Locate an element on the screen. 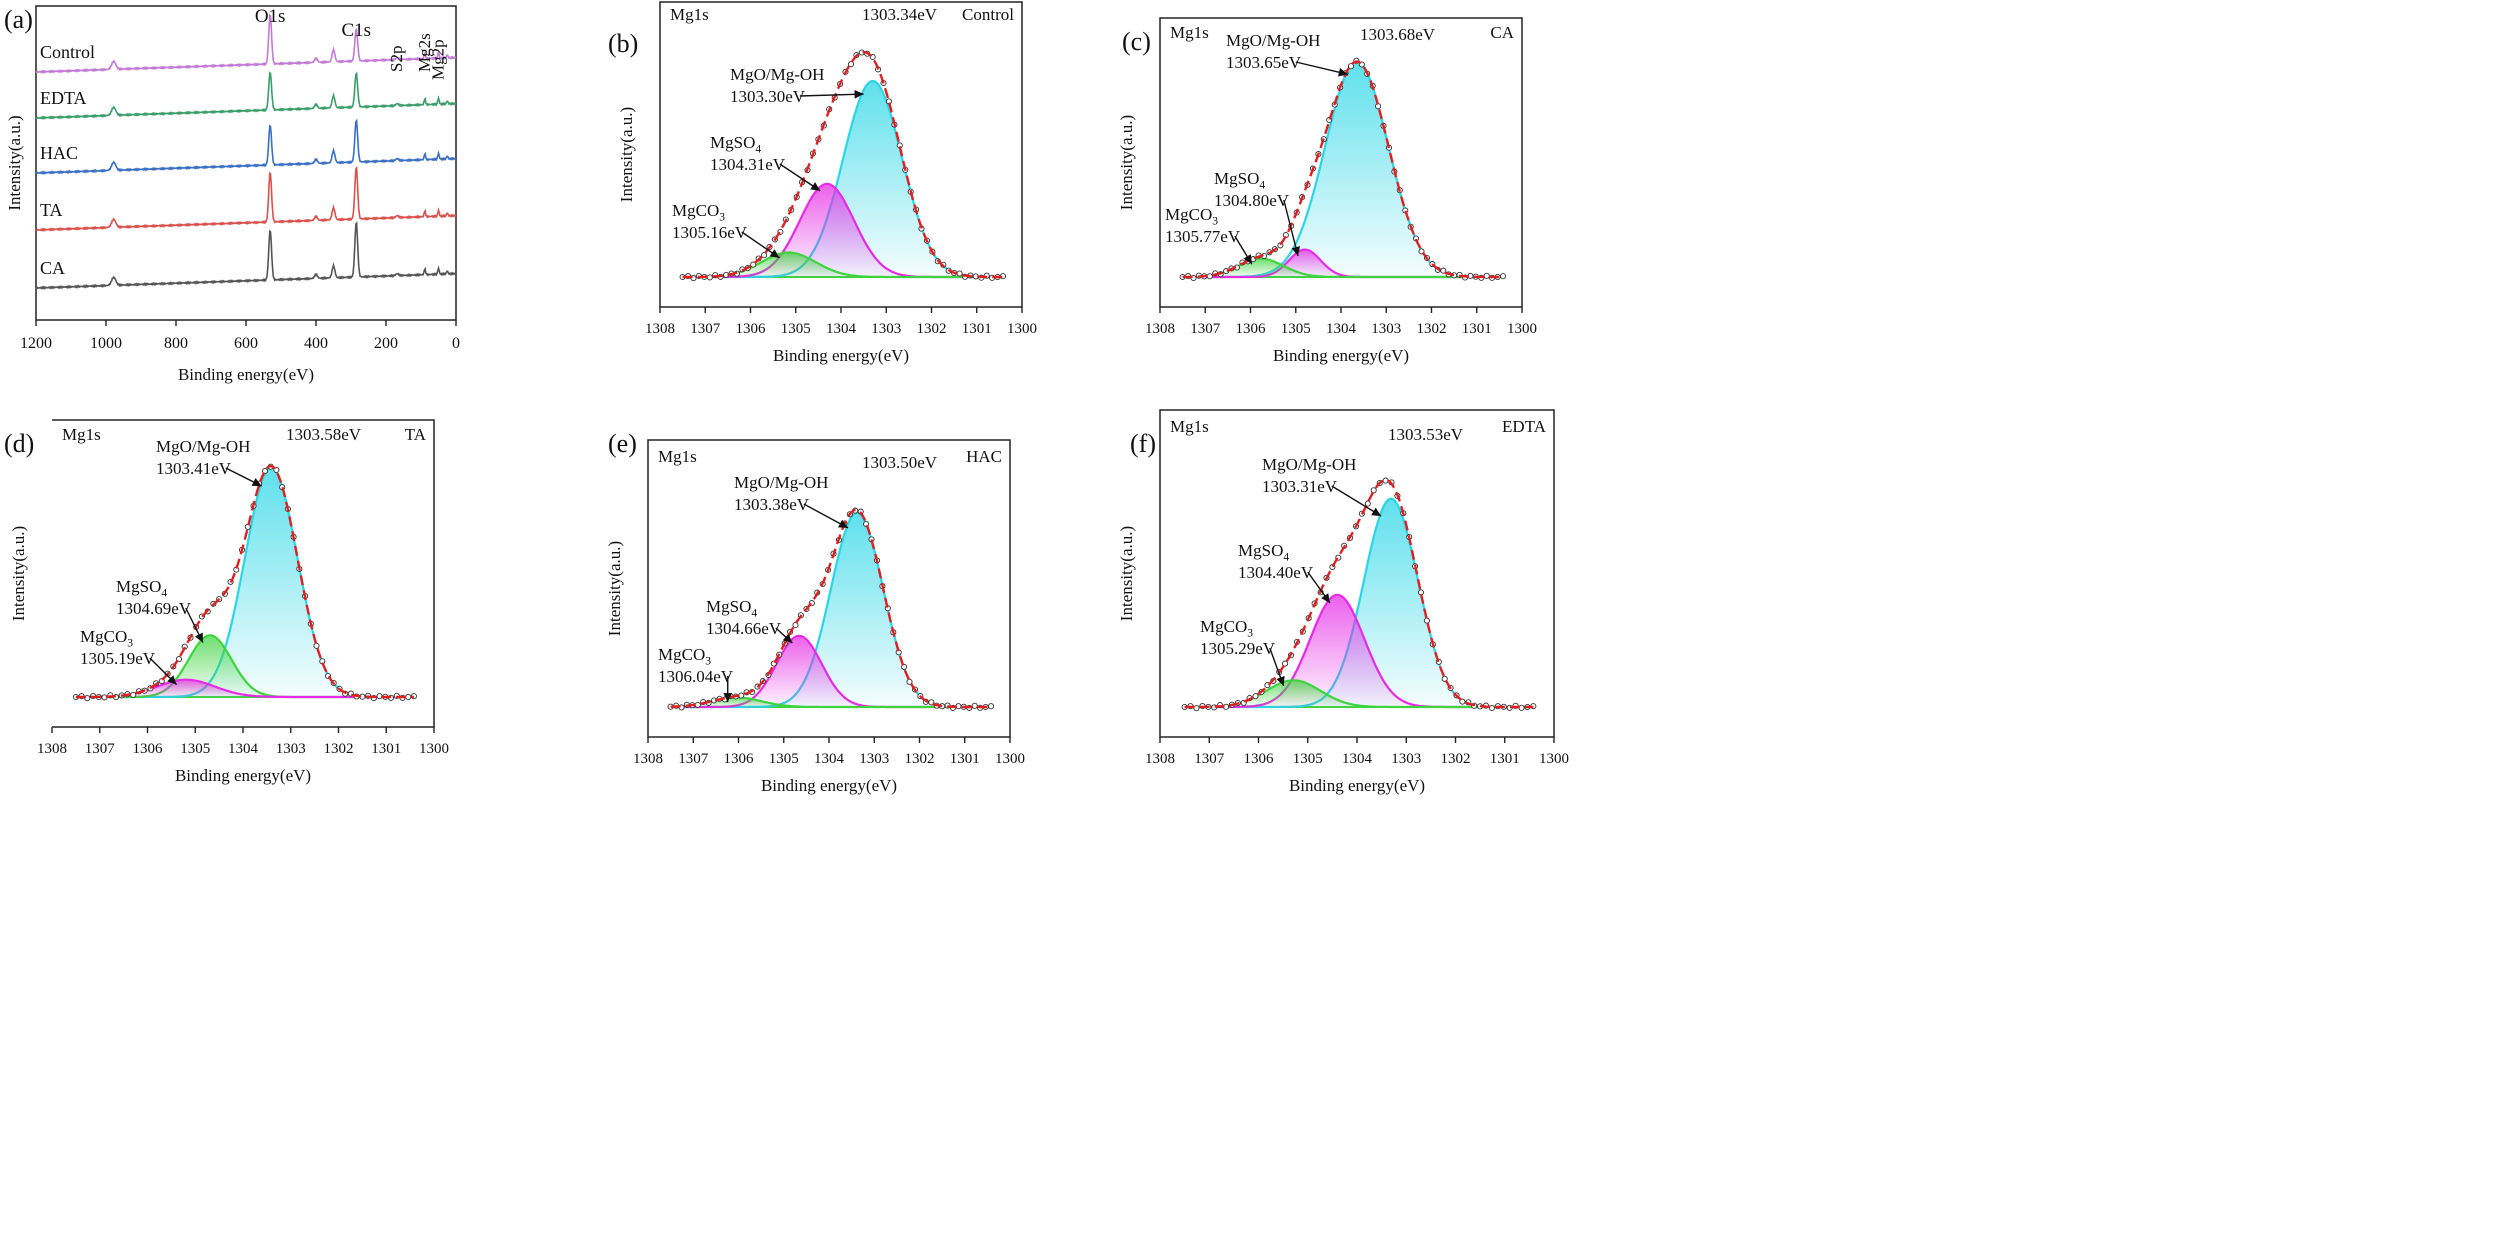  component-name: MgCO3 is located at coordinates (1191, 216).